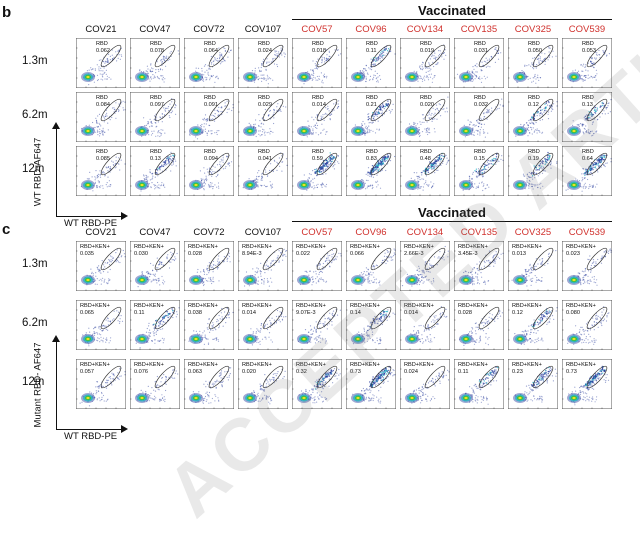 The height and width of the screenshot is (533, 640). Describe the element at coordinates (587, 232) in the screenshot. I see `column-header: COV539` at that location.